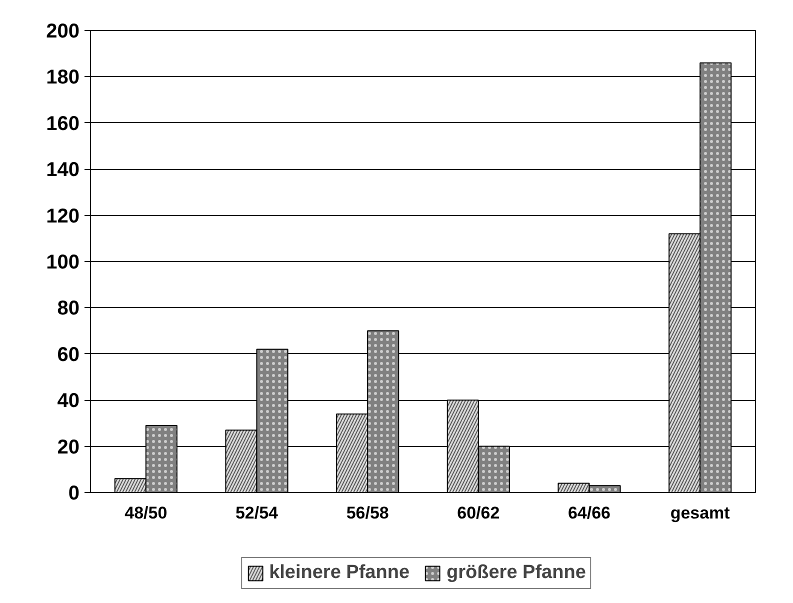 The height and width of the screenshot is (603, 793). Describe the element at coordinates (63, 263) in the screenshot. I see `y-tick-label: 100` at that location.